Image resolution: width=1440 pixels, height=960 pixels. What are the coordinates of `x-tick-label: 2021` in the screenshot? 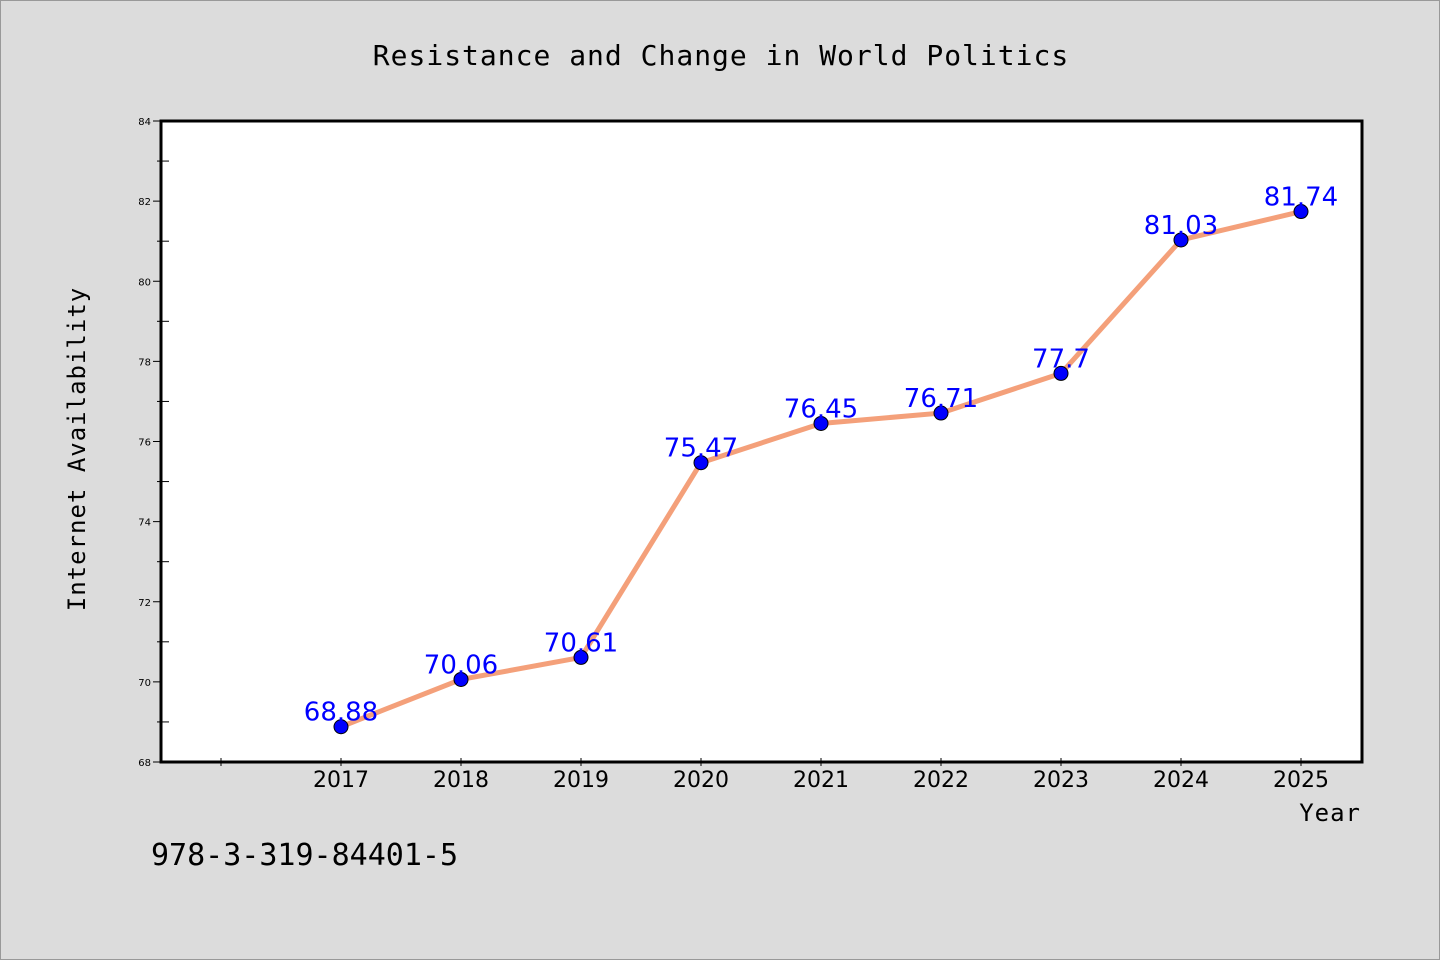 It's located at (821, 780).